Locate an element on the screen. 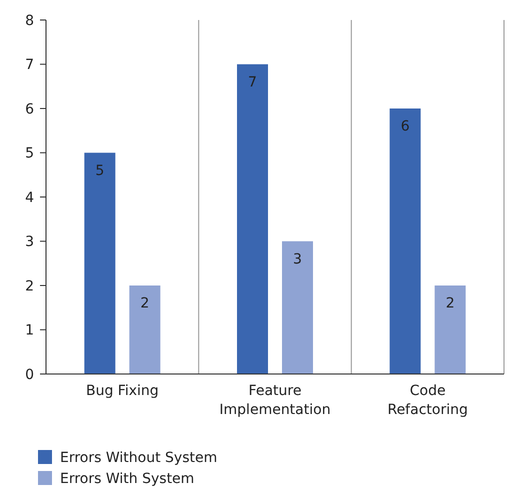 The height and width of the screenshot is (500, 517). x-tick-label: Code Refactoring is located at coordinates (427, 400).